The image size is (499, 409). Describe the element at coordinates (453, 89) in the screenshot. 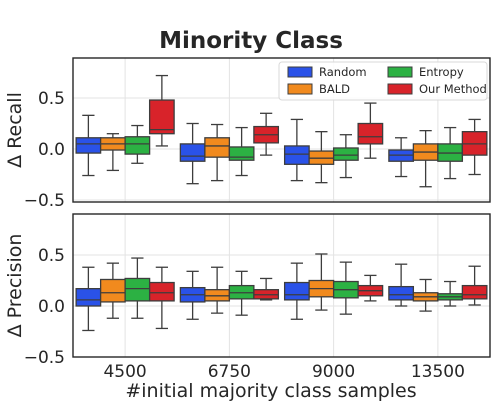

I see `legend-label-our-method: Our Method` at that location.